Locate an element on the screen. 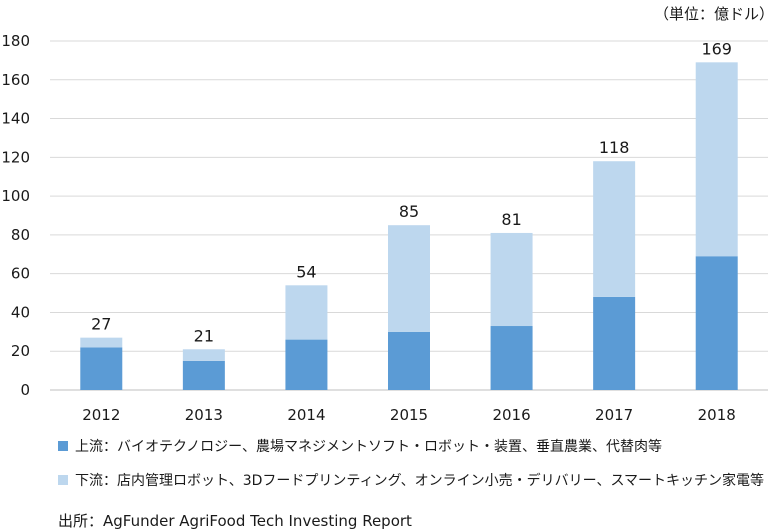 The width and height of the screenshot is (780, 532). total-label: 21 is located at coordinates (204, 335).